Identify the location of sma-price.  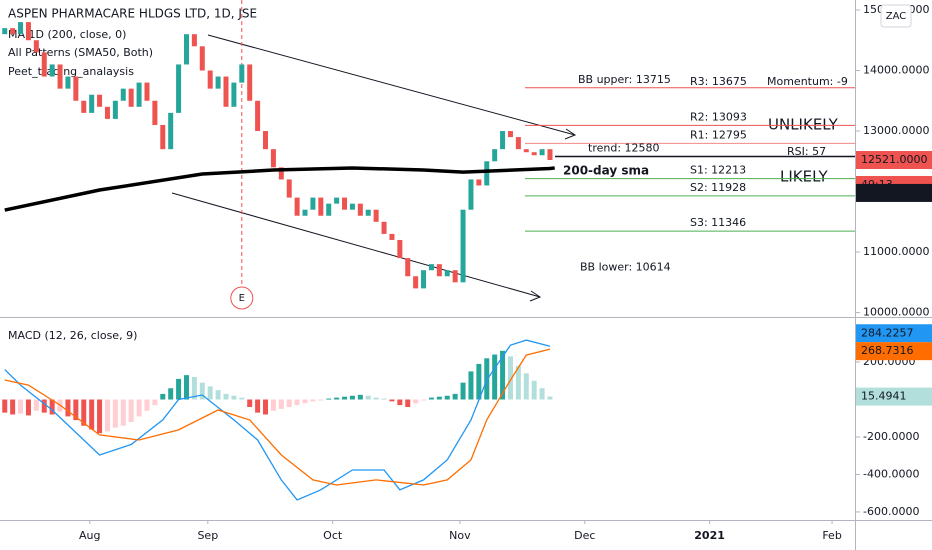
(894, 192).